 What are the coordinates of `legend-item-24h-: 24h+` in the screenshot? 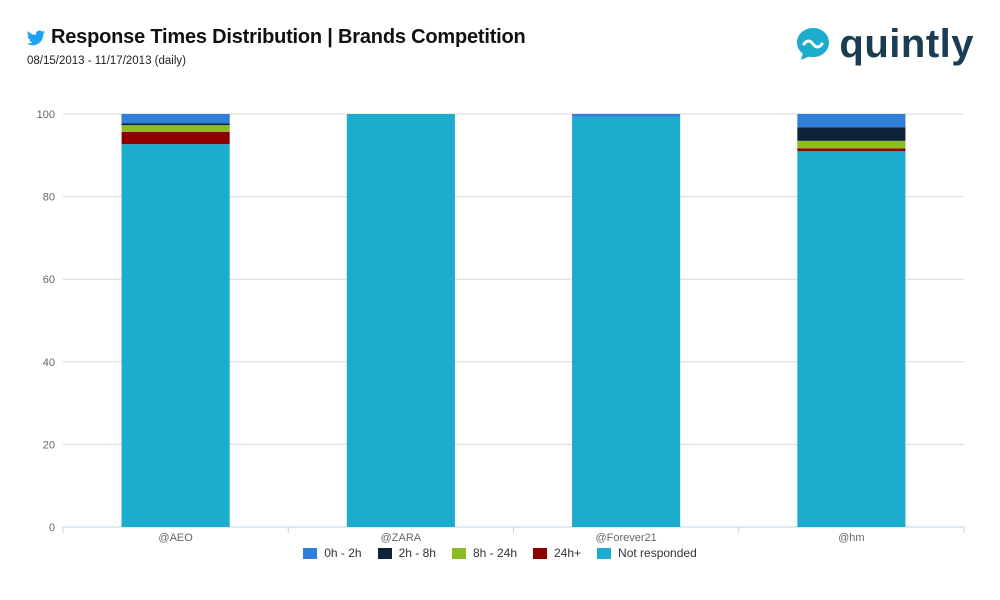 It's located at (557, 553).